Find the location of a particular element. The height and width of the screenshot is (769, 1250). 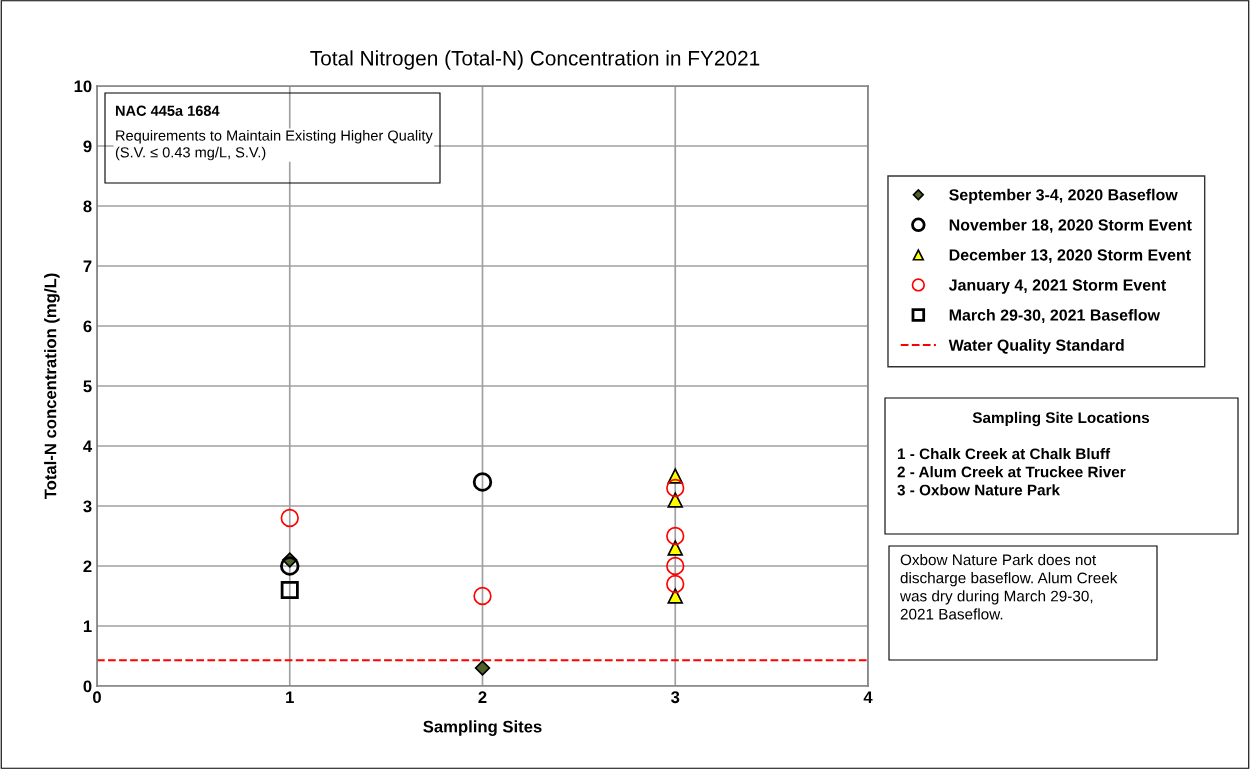

legend-label: Water Quality Standard is located at coordinates (1036, 346).